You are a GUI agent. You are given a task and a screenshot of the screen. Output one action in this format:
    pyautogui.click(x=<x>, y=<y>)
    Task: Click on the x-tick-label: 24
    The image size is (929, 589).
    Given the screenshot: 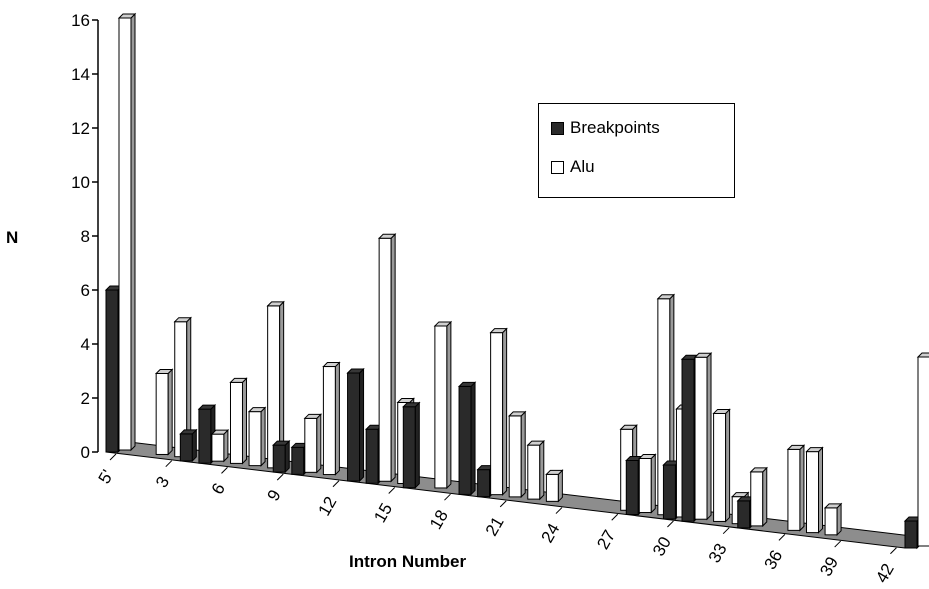 What is the action you would take?
    pyautogui.click(x=551, y=533)
    